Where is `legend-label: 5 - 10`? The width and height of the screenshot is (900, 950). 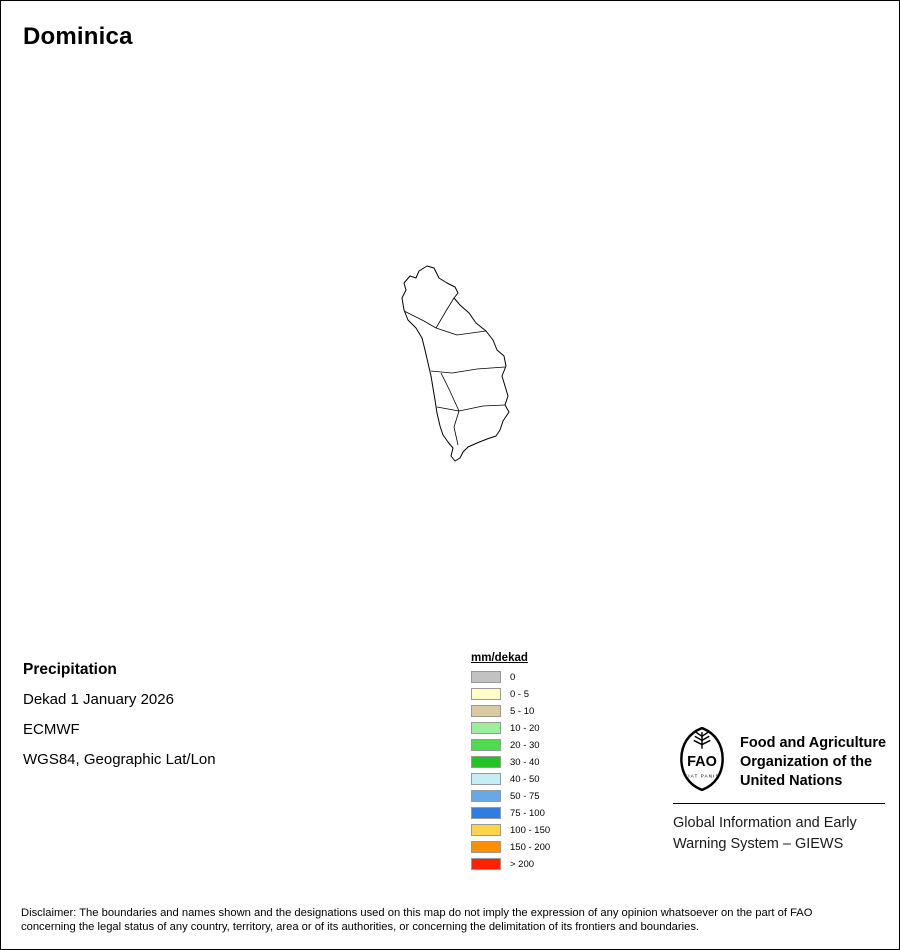 legend-label: 5 - 10 is located at coordinates (522, 711).